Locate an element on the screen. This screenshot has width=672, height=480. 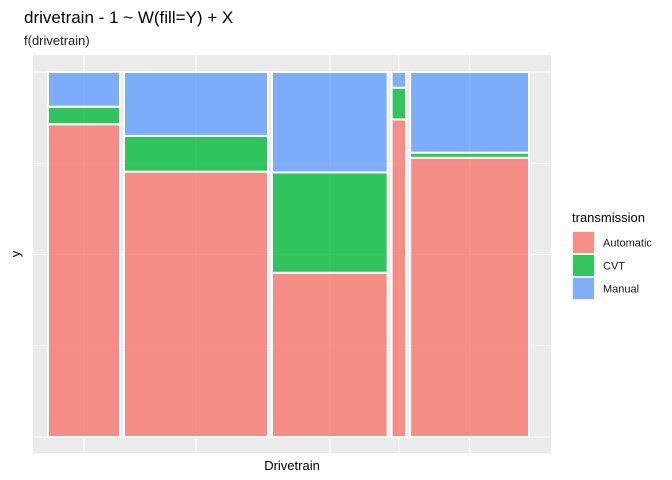
legend-key-automatic is located at coordinates (583, 242).